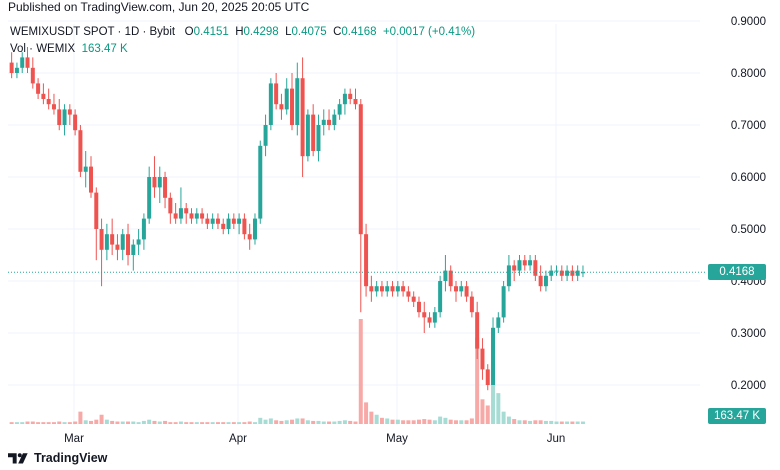 This screenshot has width=780, height=470. Describe the element at coordinates (57, 458) in the screenshot. I see `footer-branding: TradingView` at that location.